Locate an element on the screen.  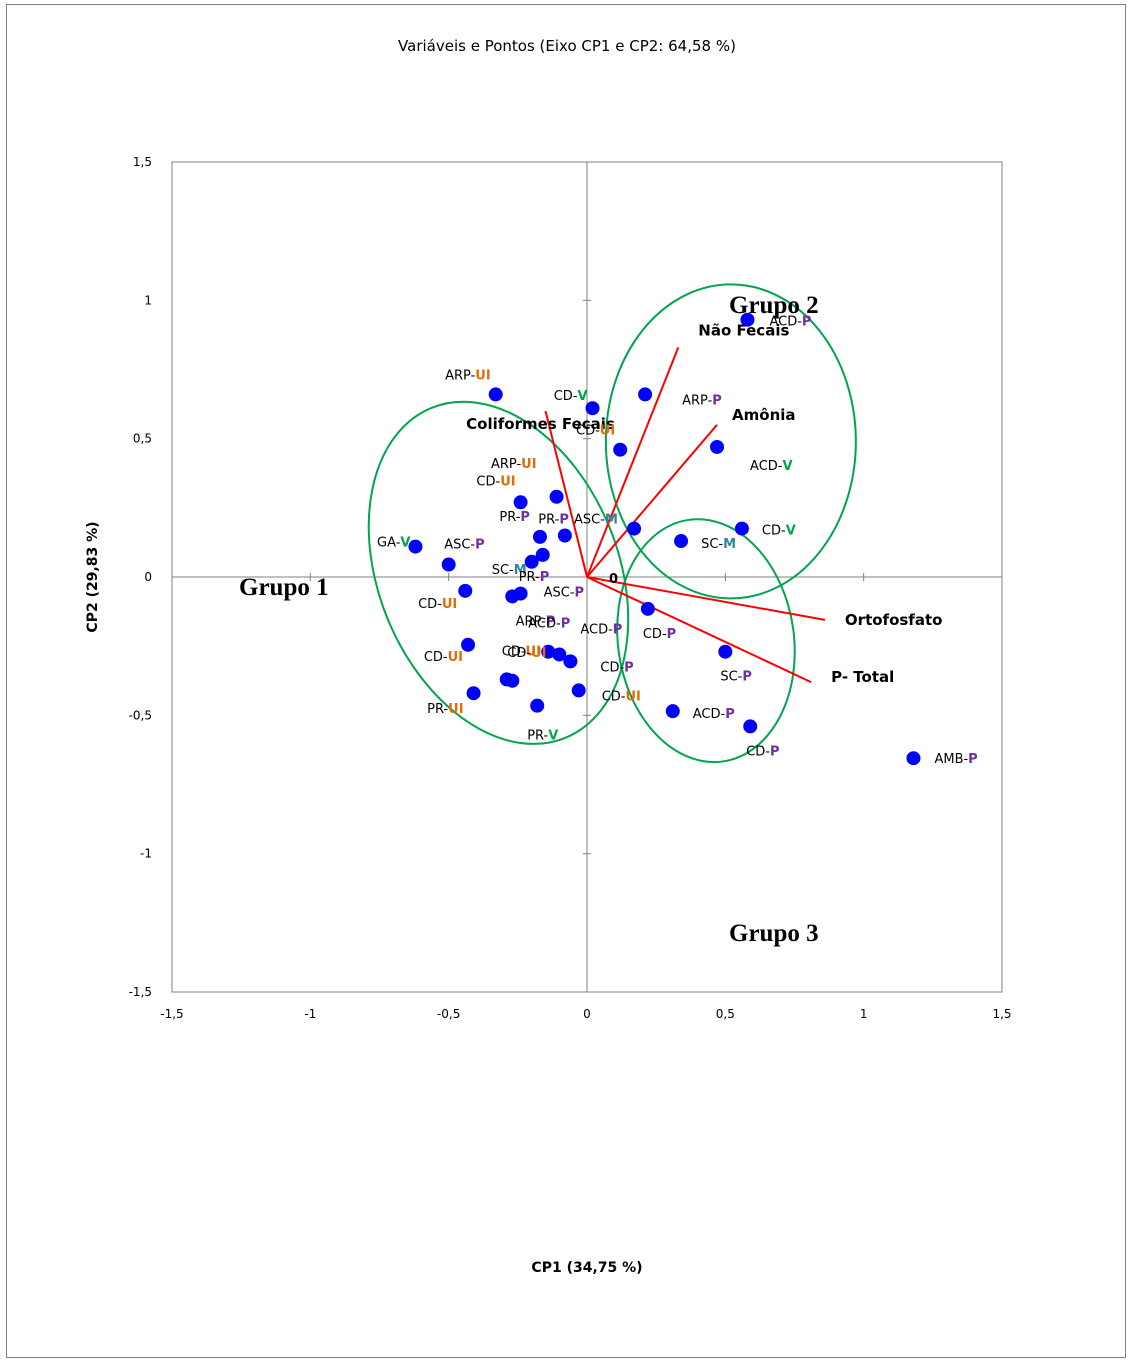
x-tick-label: -1,5 is located at coordinates (171, 1014).